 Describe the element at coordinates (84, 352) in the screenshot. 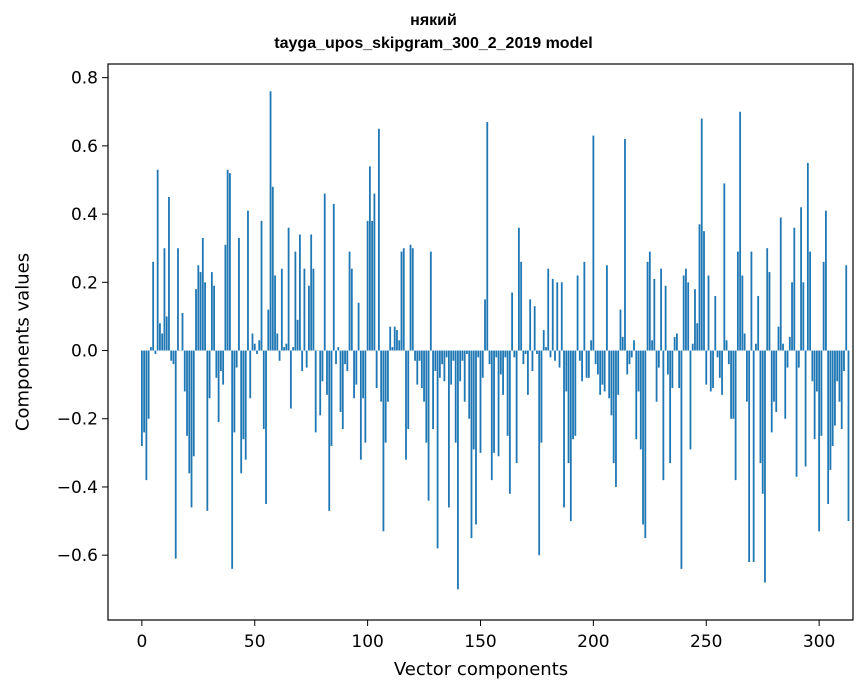

I see `y-tick-label: 0.0` at that location.